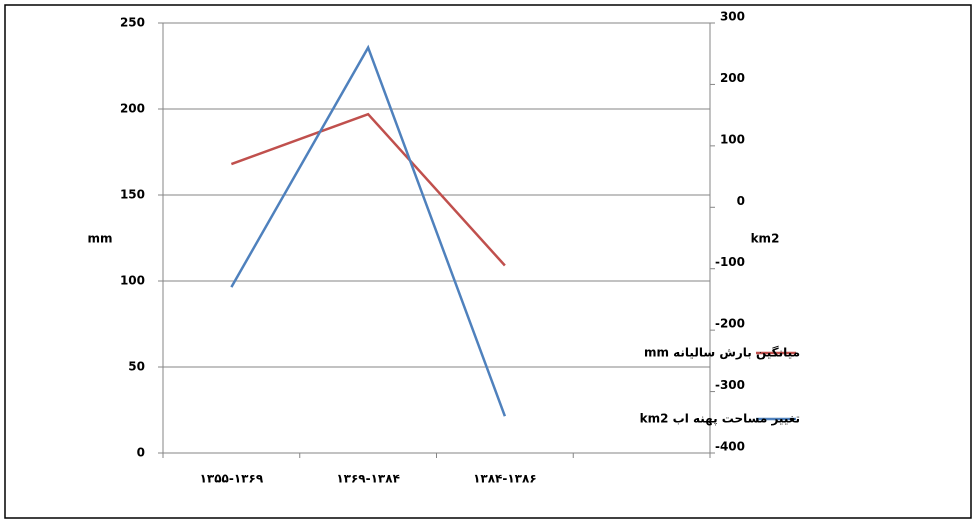 The image size is (976, 527). Describe the element at coordinates (368, 479) in the screenshot. I see `x-tick-label: ۱۳۶۹-۱۳۸۴` at that location.